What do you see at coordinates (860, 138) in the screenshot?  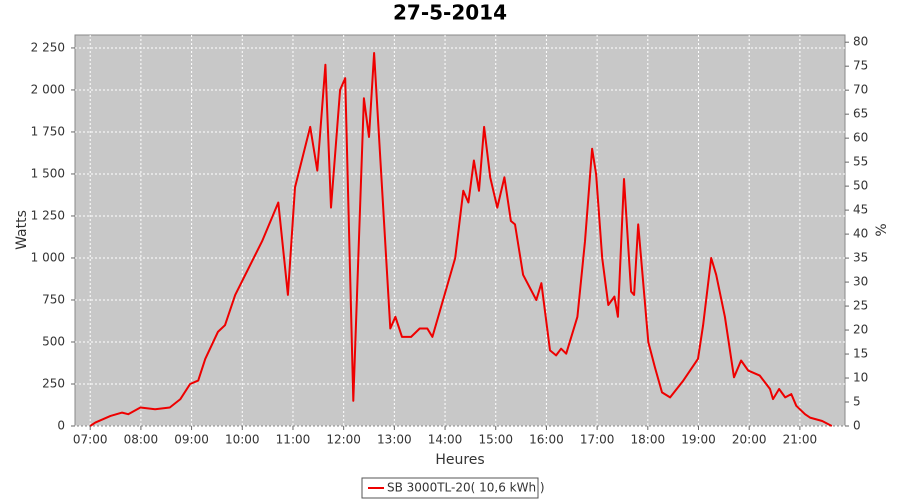 I see `y2-tick-label: 60` at bounding box center [860, 138].